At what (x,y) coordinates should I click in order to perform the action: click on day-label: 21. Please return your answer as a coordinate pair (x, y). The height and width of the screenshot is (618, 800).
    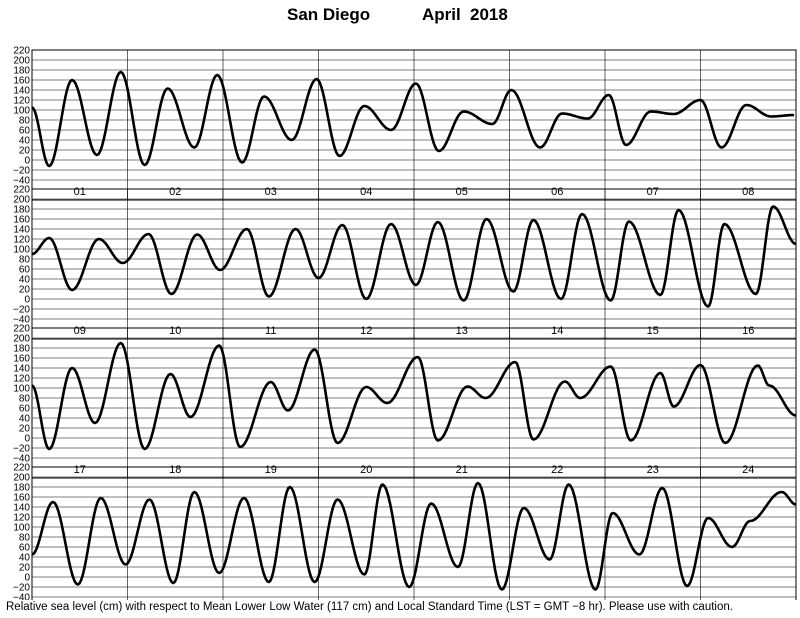
    Looking at the image, I should click on (462, 470).